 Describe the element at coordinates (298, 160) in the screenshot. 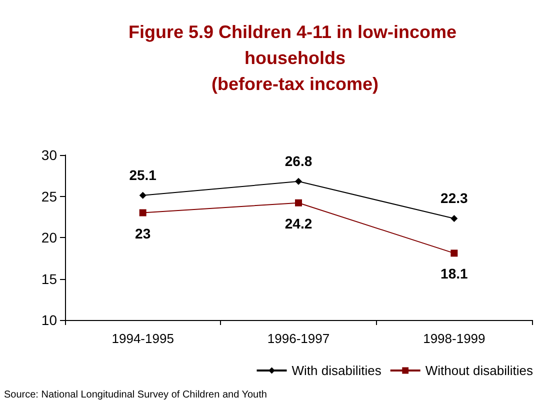

I see `data-label: 26.8` at that location.